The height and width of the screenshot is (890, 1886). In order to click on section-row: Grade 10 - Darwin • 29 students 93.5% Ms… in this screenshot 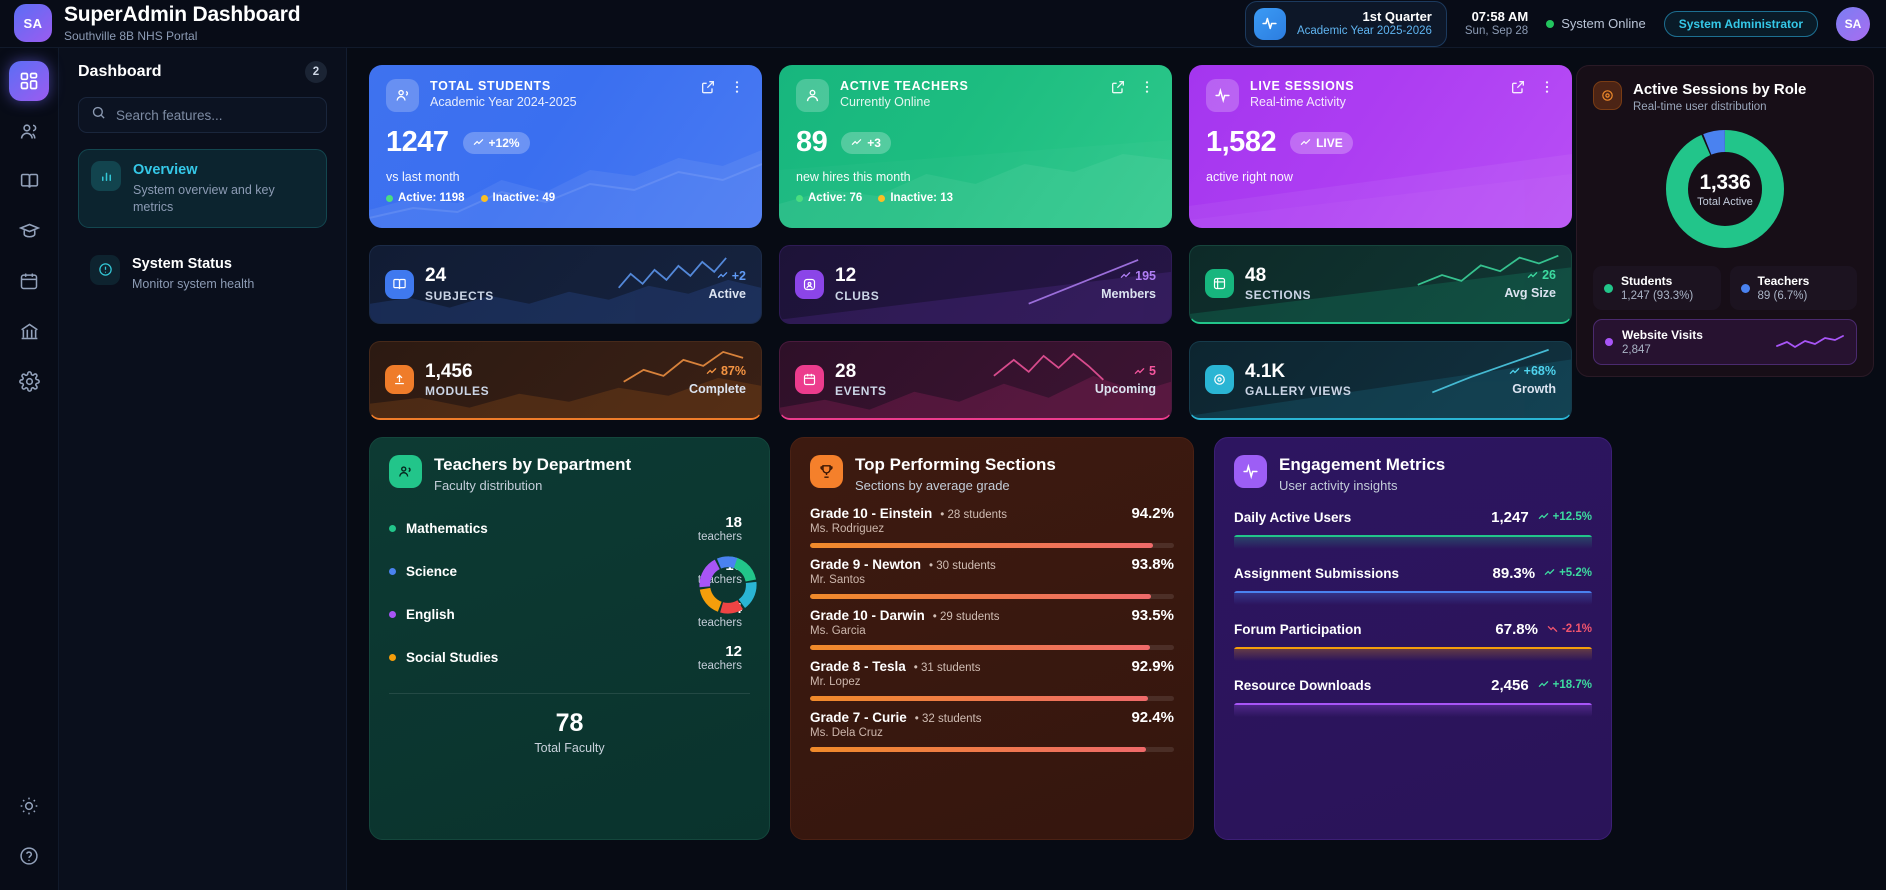, I will do `click(992, 629)`.